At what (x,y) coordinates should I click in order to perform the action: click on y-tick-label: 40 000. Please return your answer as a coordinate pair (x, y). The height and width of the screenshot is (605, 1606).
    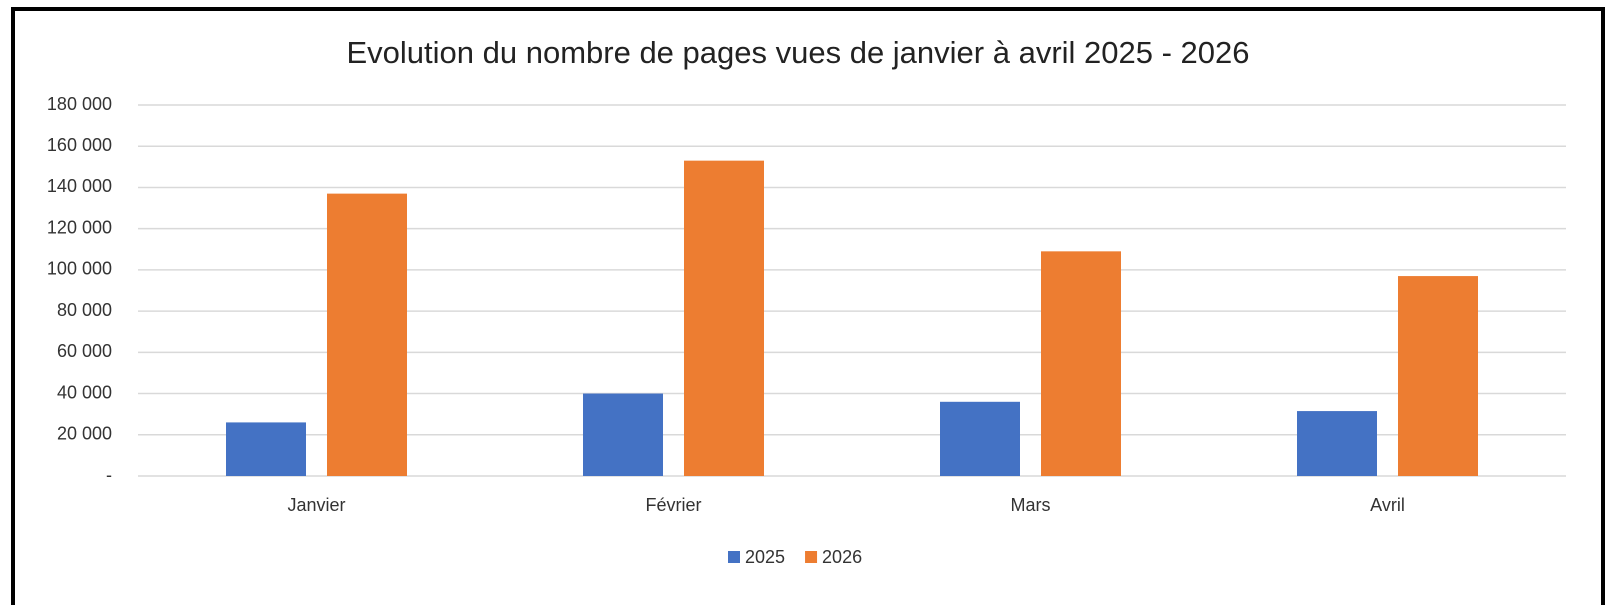
    Looking at the image, I should click on (84, 392).